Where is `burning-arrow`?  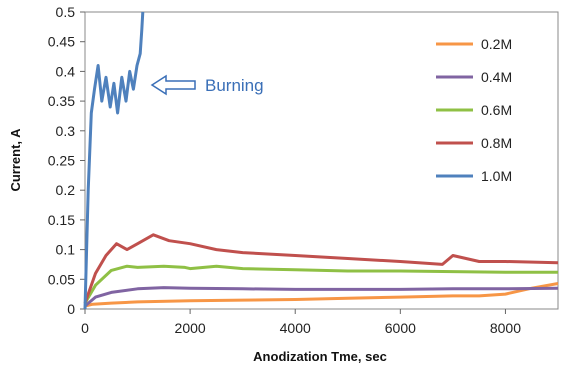
burning-arrow is located at coordinates (173, 85).